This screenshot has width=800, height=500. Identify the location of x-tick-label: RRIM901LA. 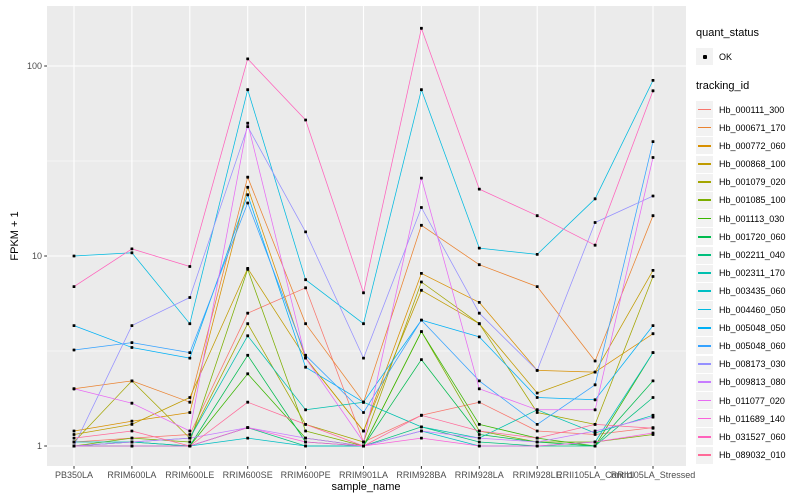
(363, 475).